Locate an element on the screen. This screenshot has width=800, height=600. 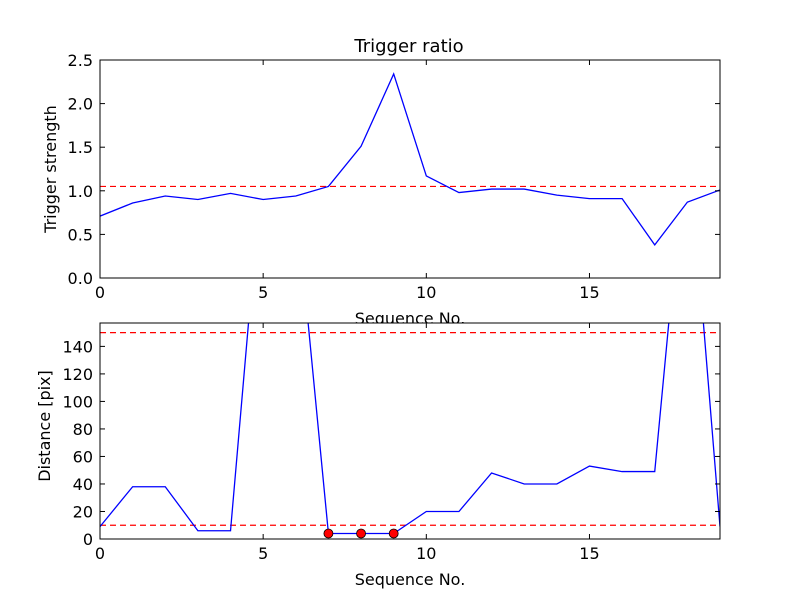
bot-xtick-label-1: 5 is located at coordinates (263, 553).